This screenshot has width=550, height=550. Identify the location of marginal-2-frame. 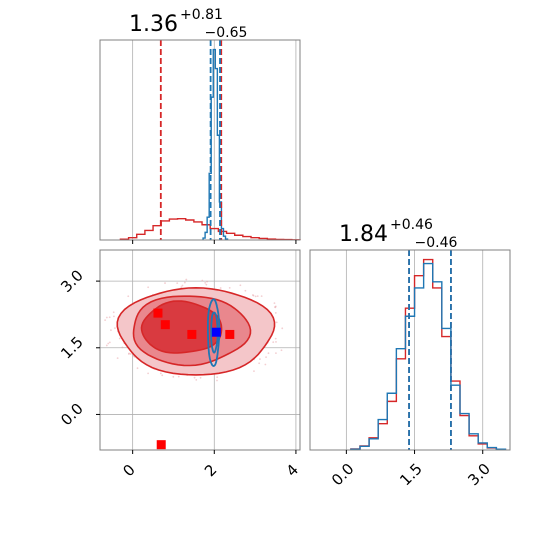
(410, 350).